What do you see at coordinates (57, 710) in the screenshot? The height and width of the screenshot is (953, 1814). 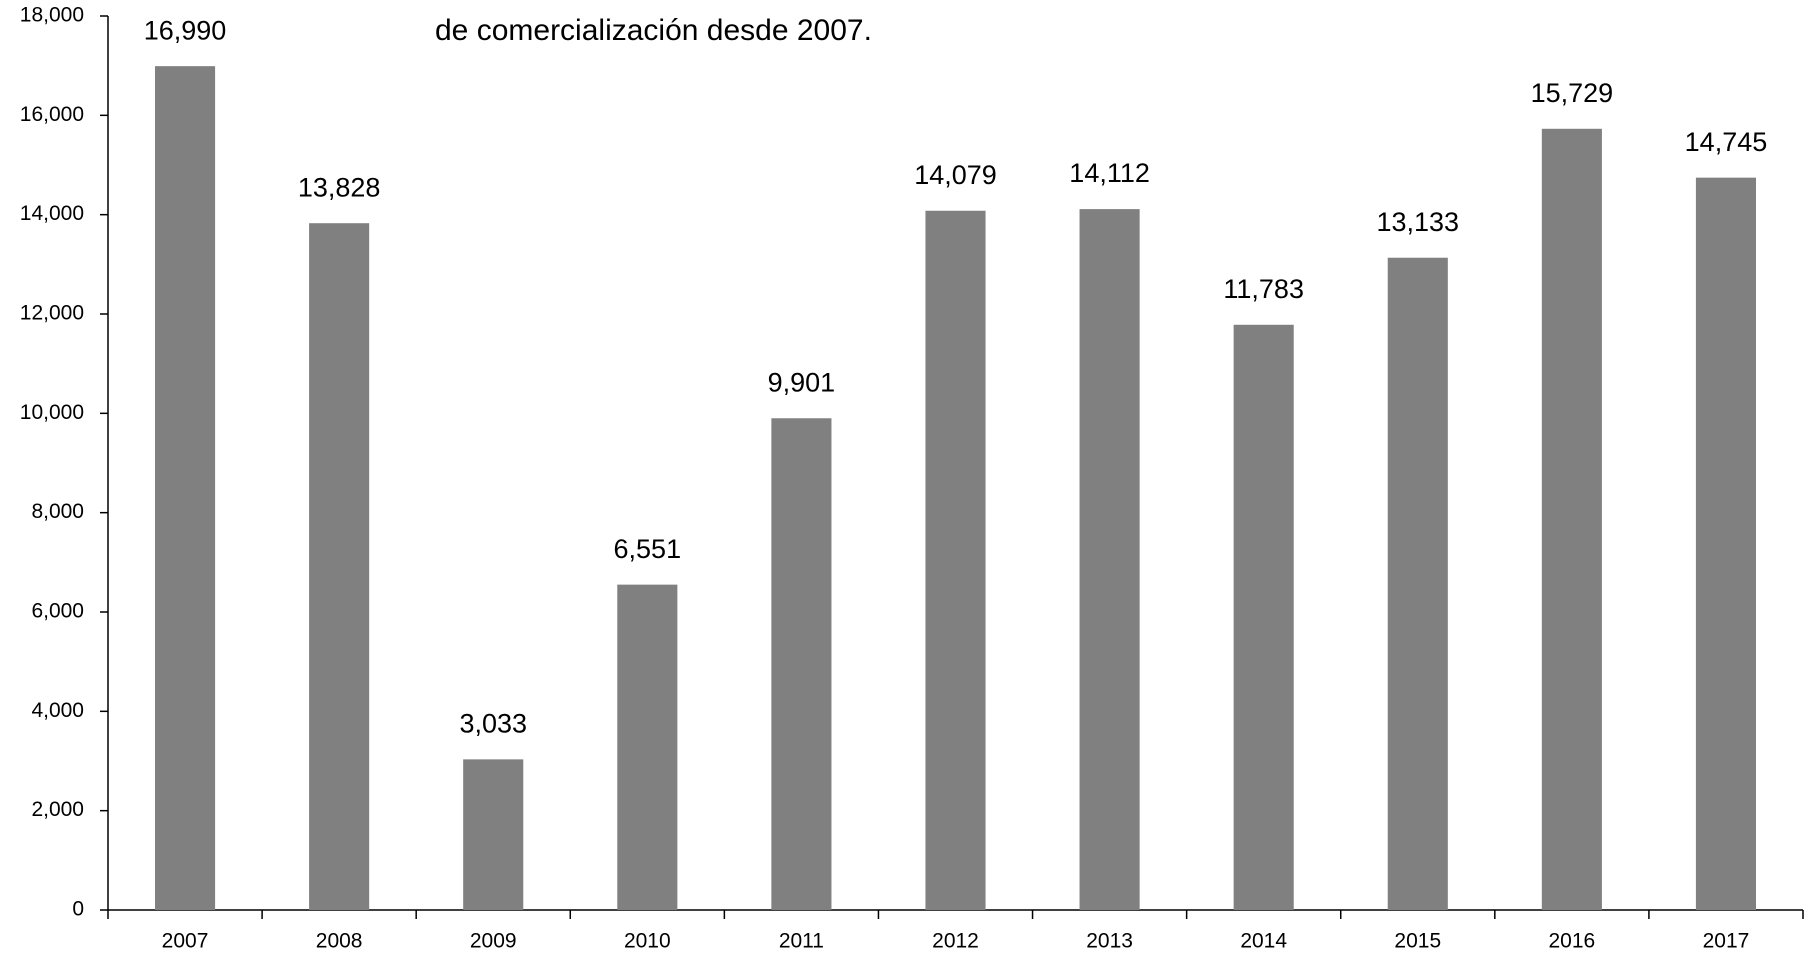 I see `y-tick-label: 4,000` at bounding box center [57, 710].